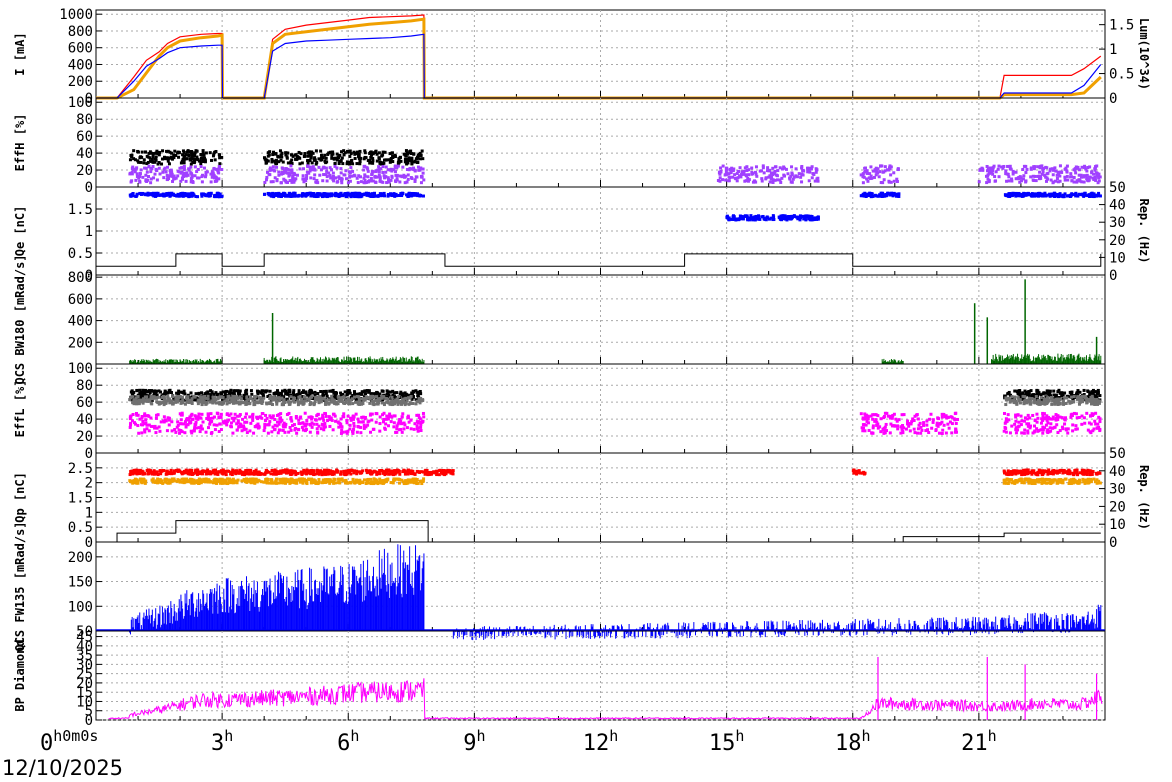 This screenshot has width=1172, height=782. What do you see at coordinates (1144, 230) in the screenshot?
I see `right-axis-label: Rep. (Hz)` at bounding box center [1144, 230].